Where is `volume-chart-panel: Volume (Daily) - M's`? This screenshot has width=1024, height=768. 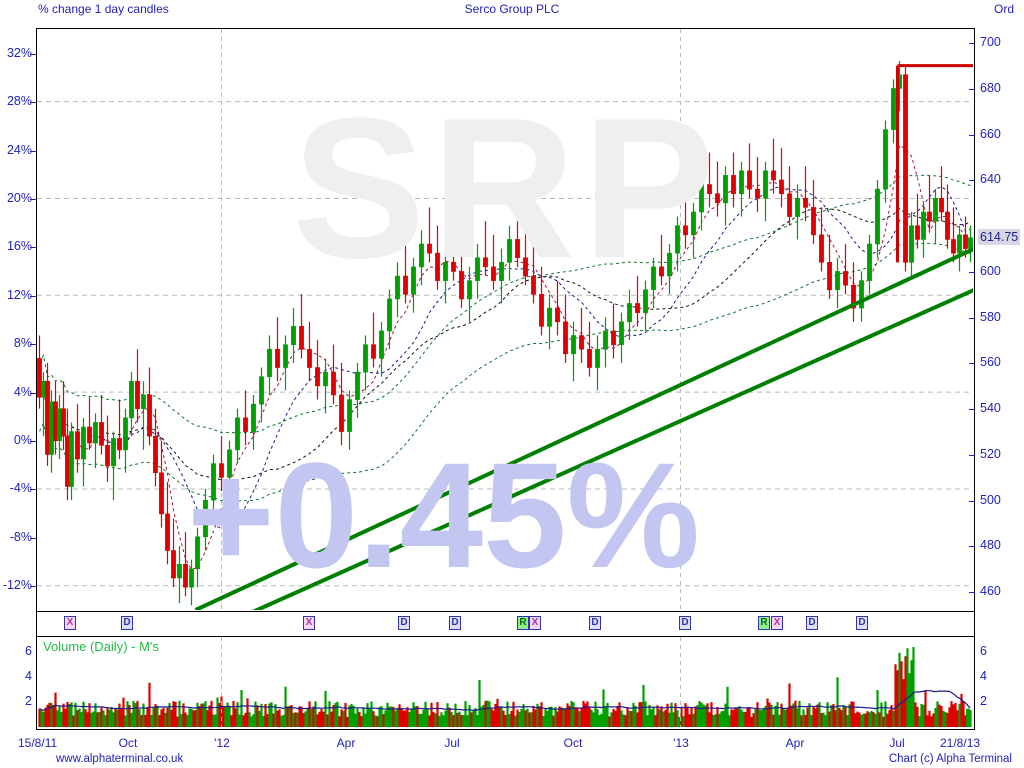
volume-chart-panel: Volume (Daily) - M's is located at coordinates (505, 683).